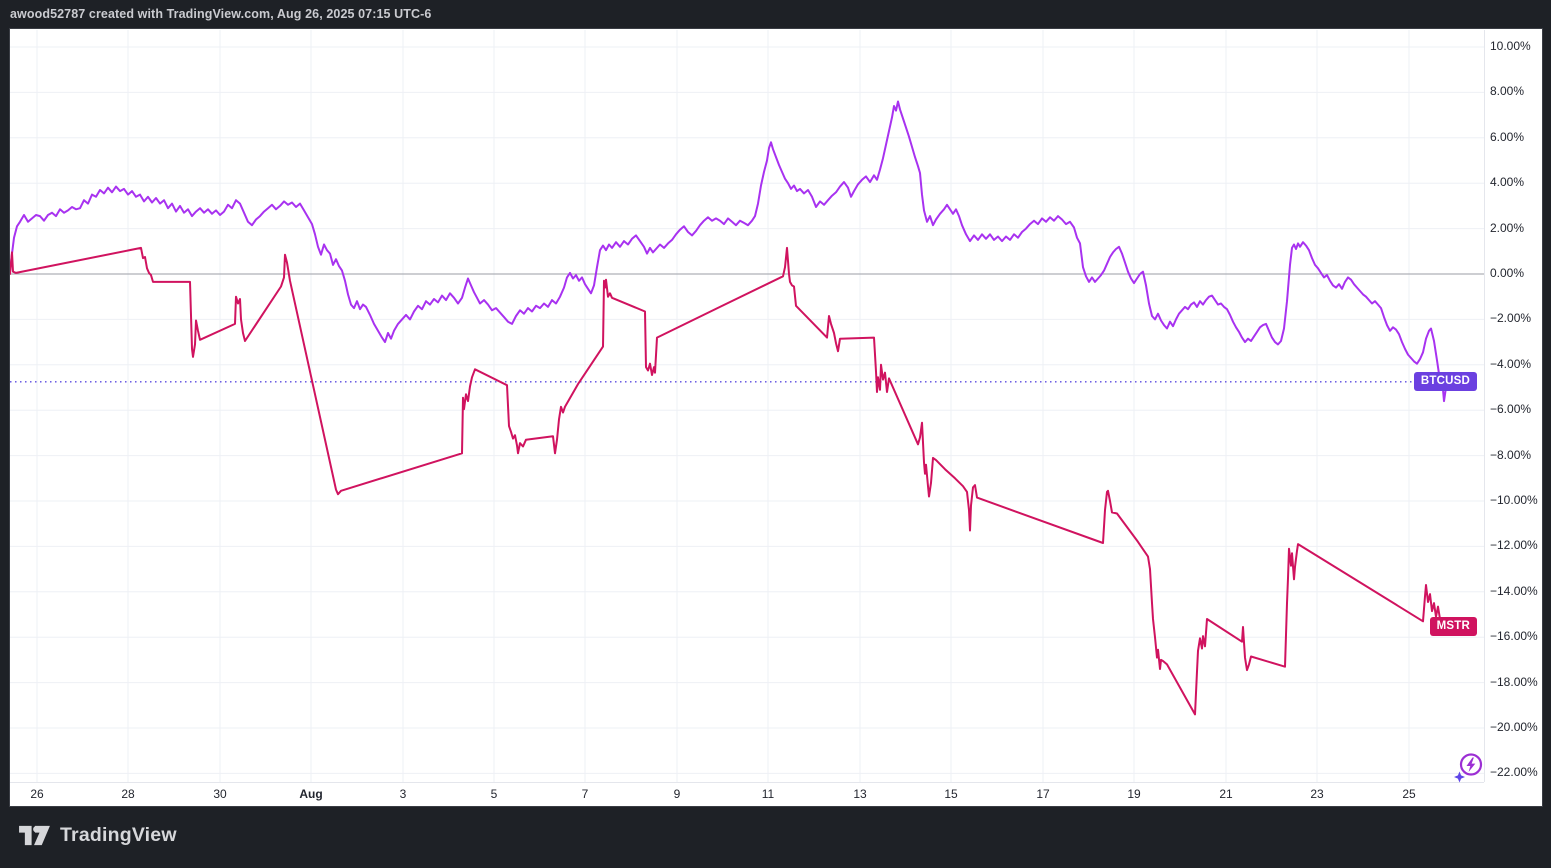  Describe the element at coordinates (403, 794) in the screenshot. I see `time-axis-label: 3` at that location.